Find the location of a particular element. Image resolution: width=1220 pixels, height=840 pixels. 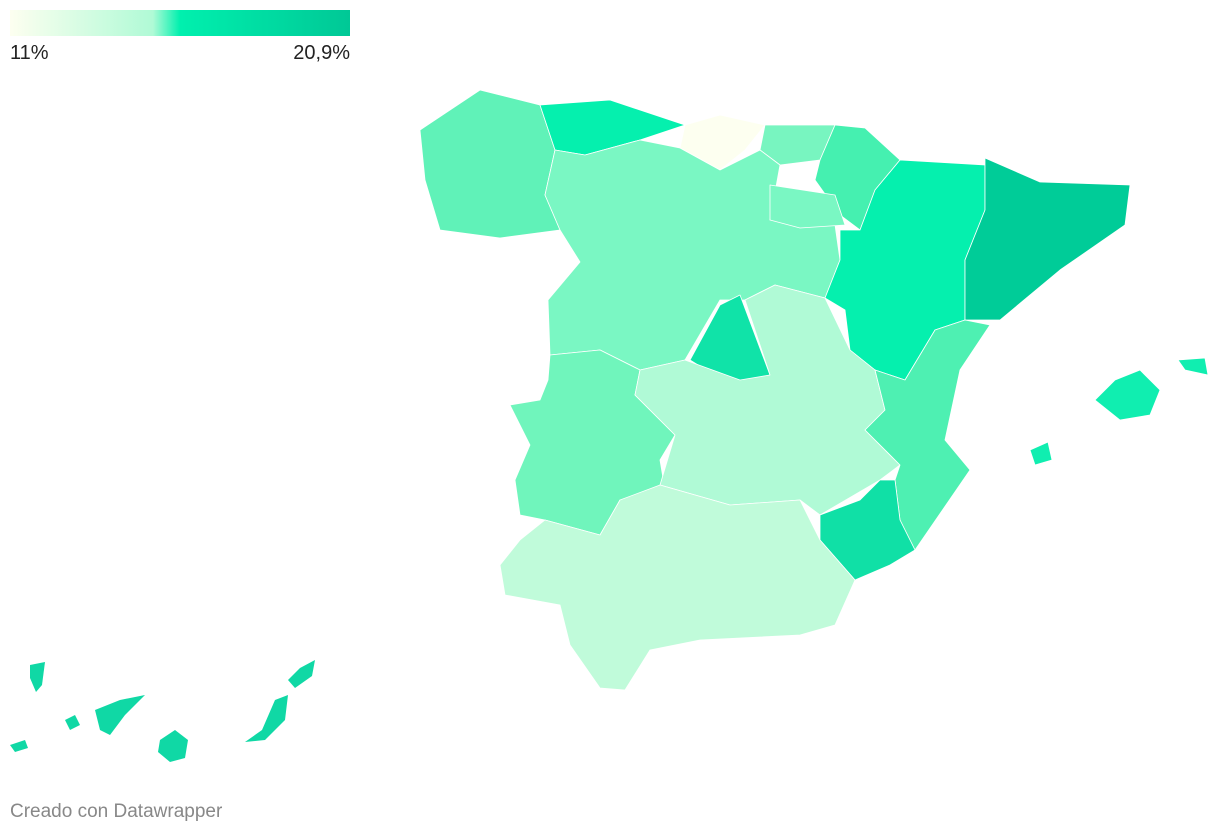

legend-label: 20,9% is located at coordinates (321, 53).